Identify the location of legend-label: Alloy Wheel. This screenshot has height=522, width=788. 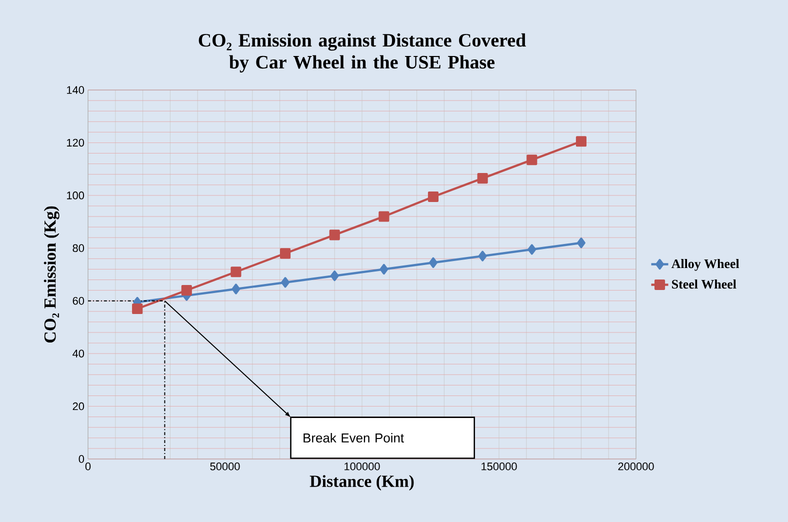
(705, 265).